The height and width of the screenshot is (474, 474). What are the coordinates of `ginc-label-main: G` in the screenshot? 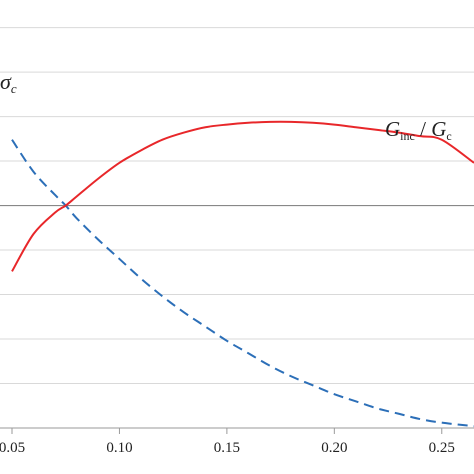 It's located at (392, 129).